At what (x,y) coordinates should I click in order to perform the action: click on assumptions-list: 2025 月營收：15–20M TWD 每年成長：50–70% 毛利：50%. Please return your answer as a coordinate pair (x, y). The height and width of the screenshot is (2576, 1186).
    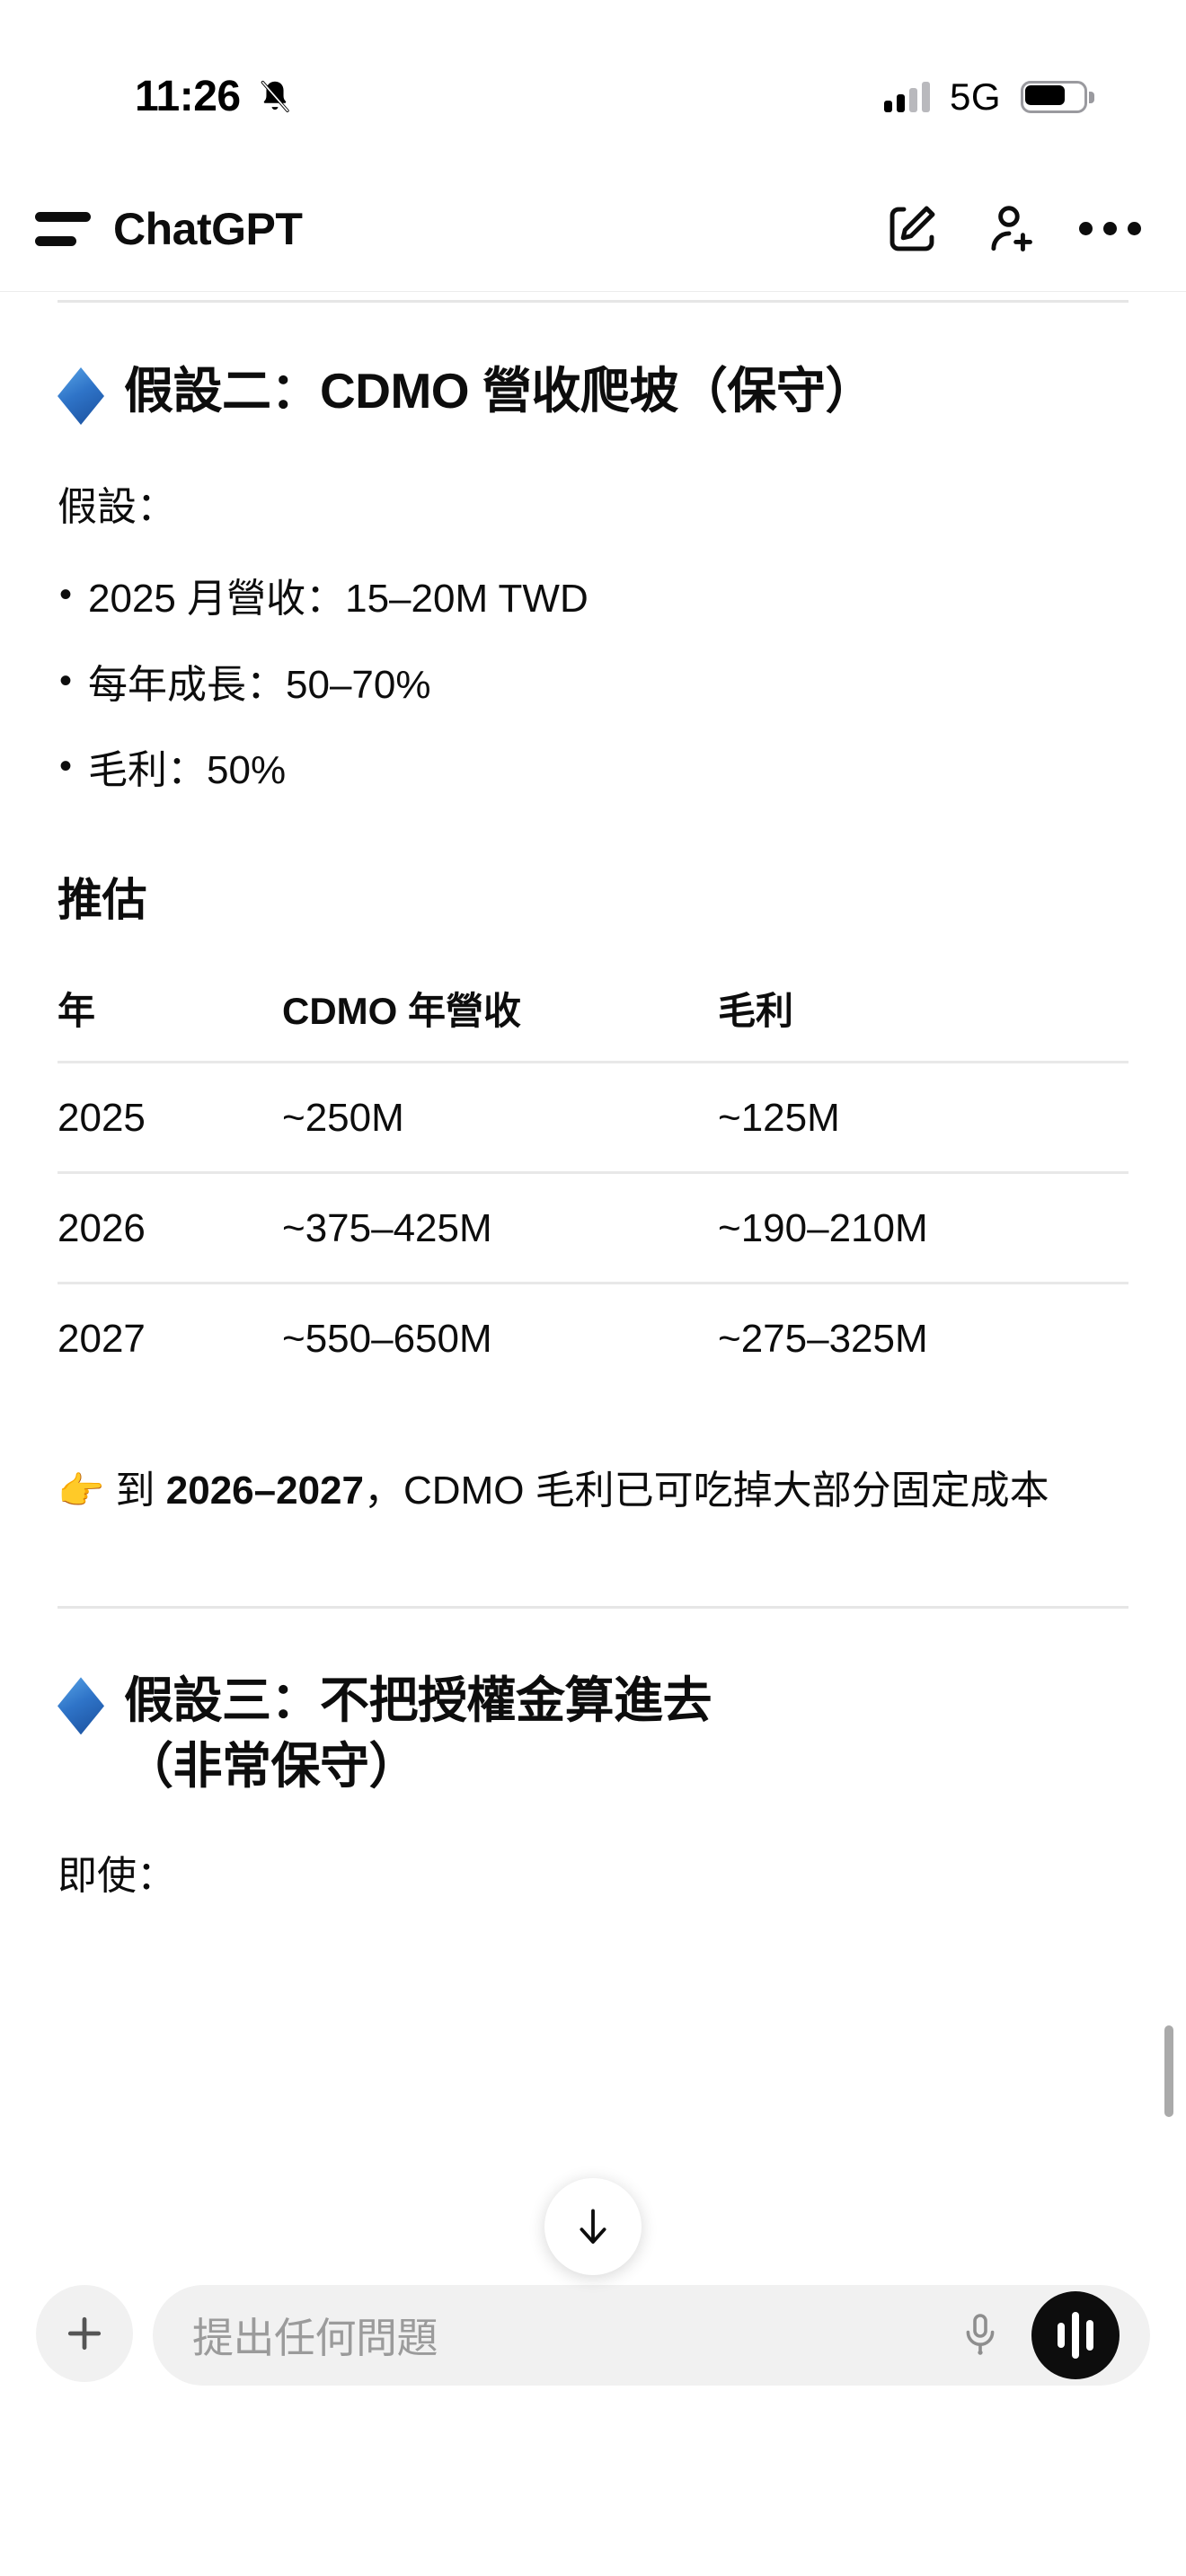
    Looking at the image, I should click on (593, 684).